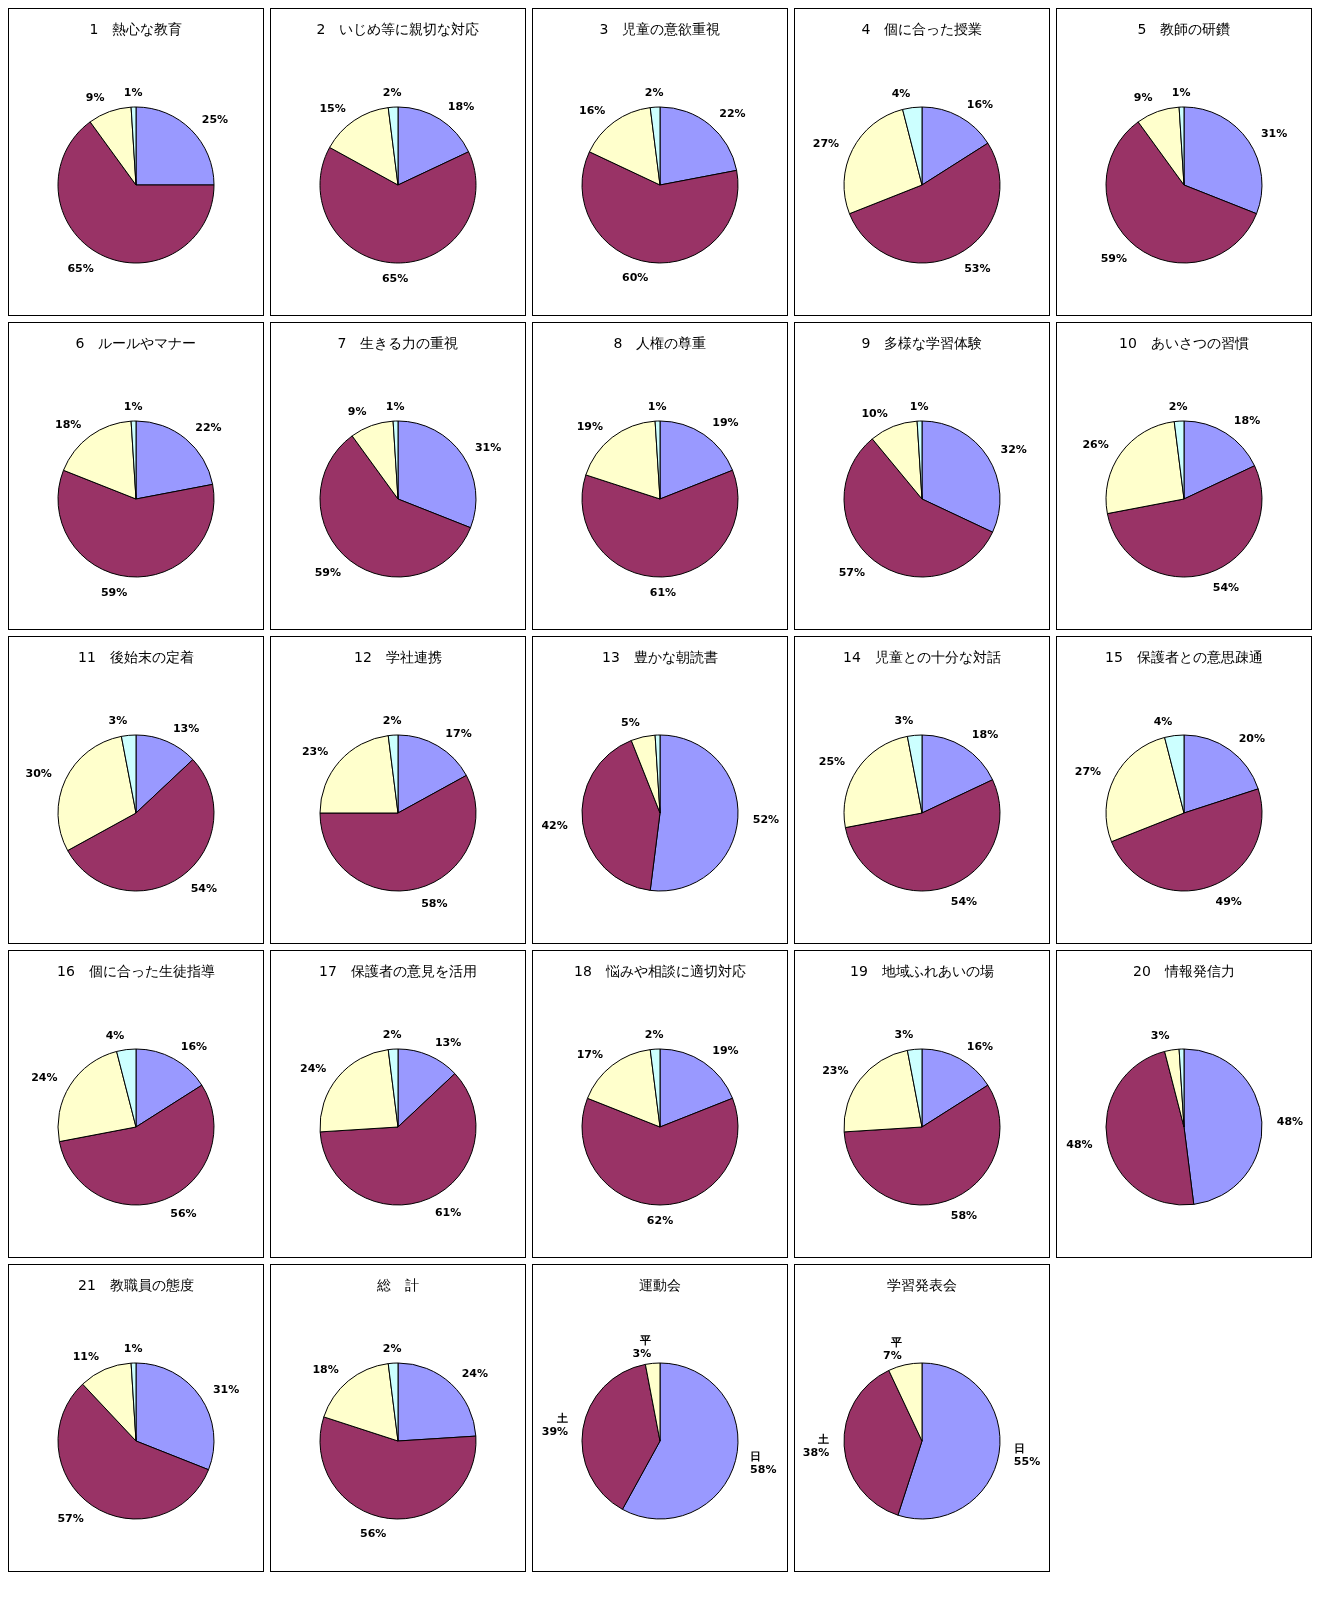 Image resolution: width=1340 pixels, height=1602 pixels. I want to click on data-label: 7%, so click(892, 1356).